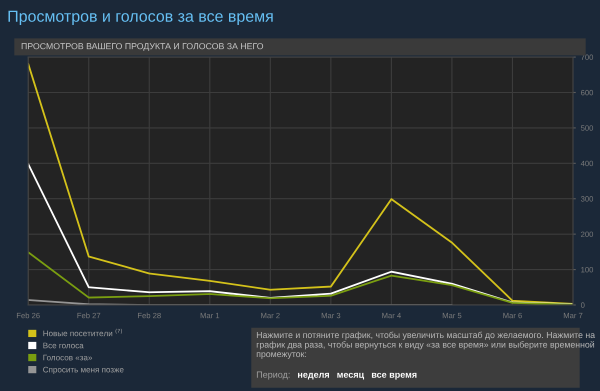 This screenshot has width=600, height=391. I want to click on chart-title: Просмотров и голосов за все время, so click(140, 18).